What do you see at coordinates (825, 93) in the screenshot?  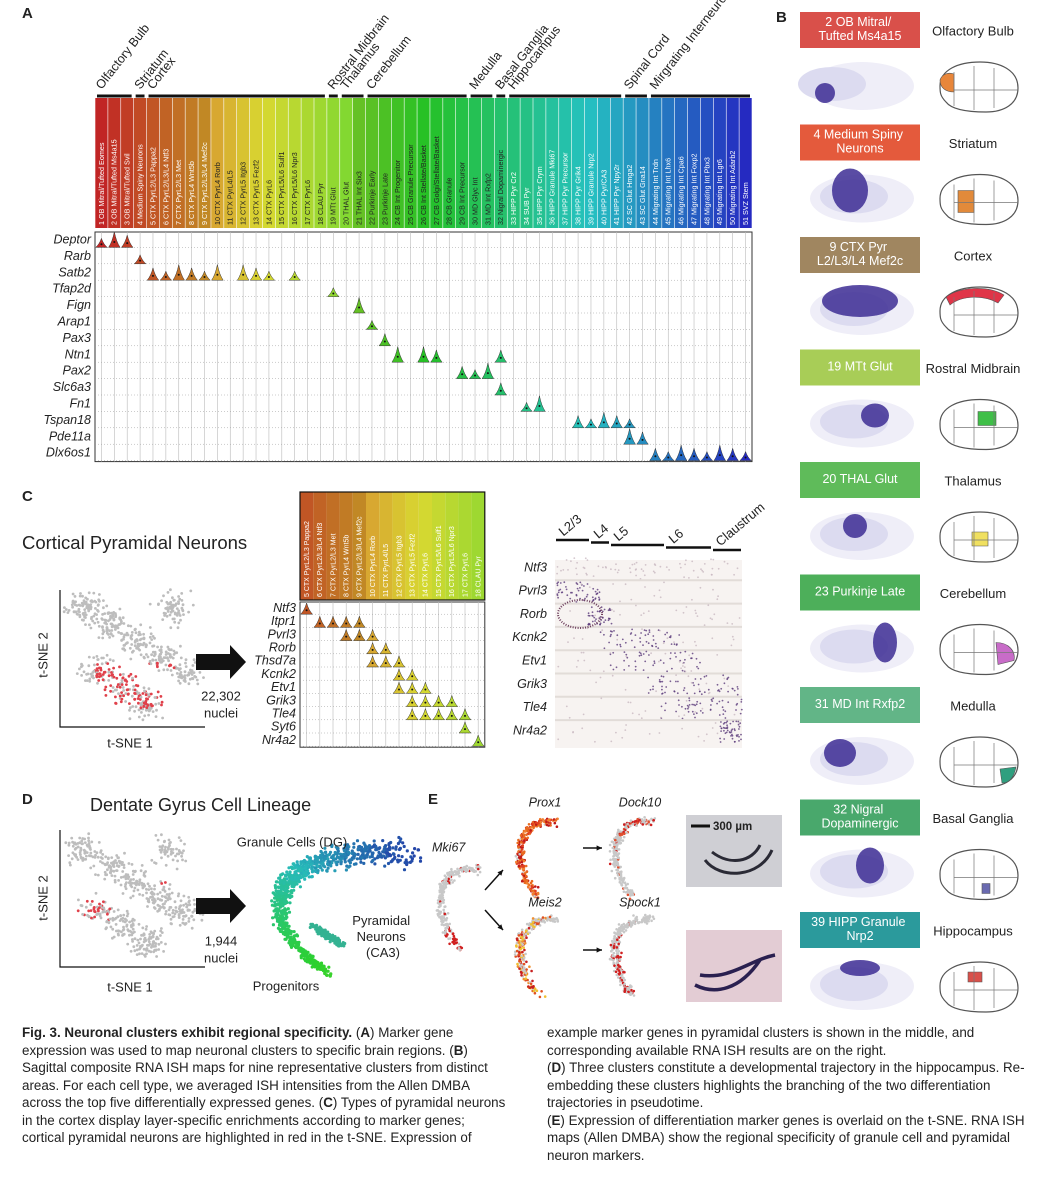 I see `ish-signal` at bounding box center [825, 93].